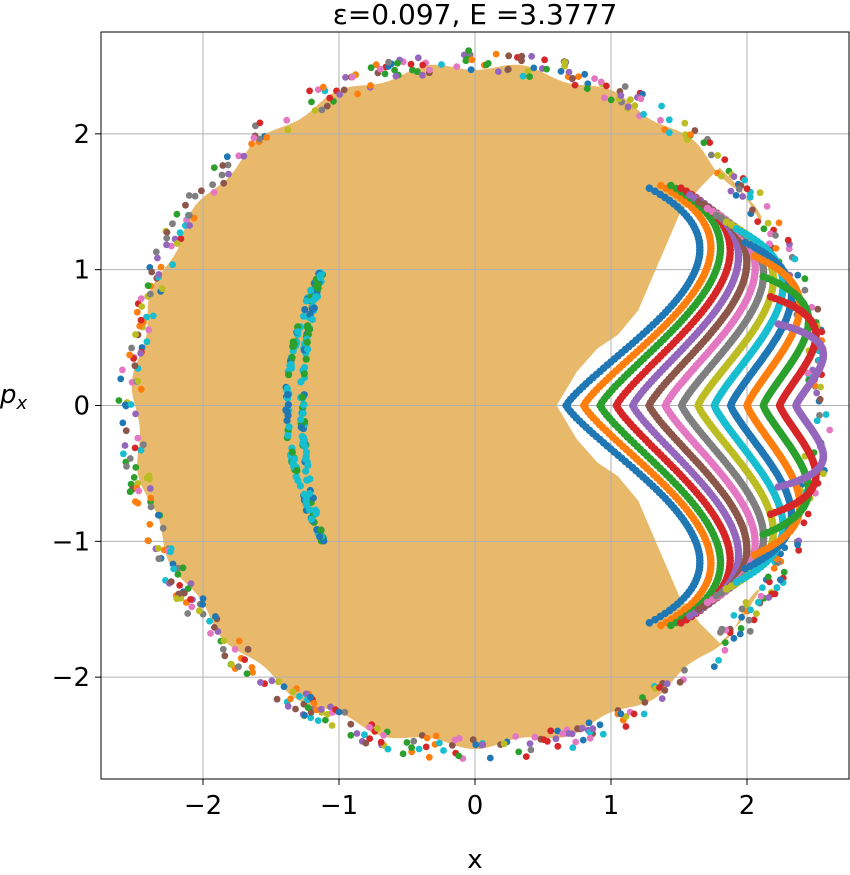  Describe the element at coordinates (339, 806) in the screenshot. I see `x-tick-label: −1` at that location.